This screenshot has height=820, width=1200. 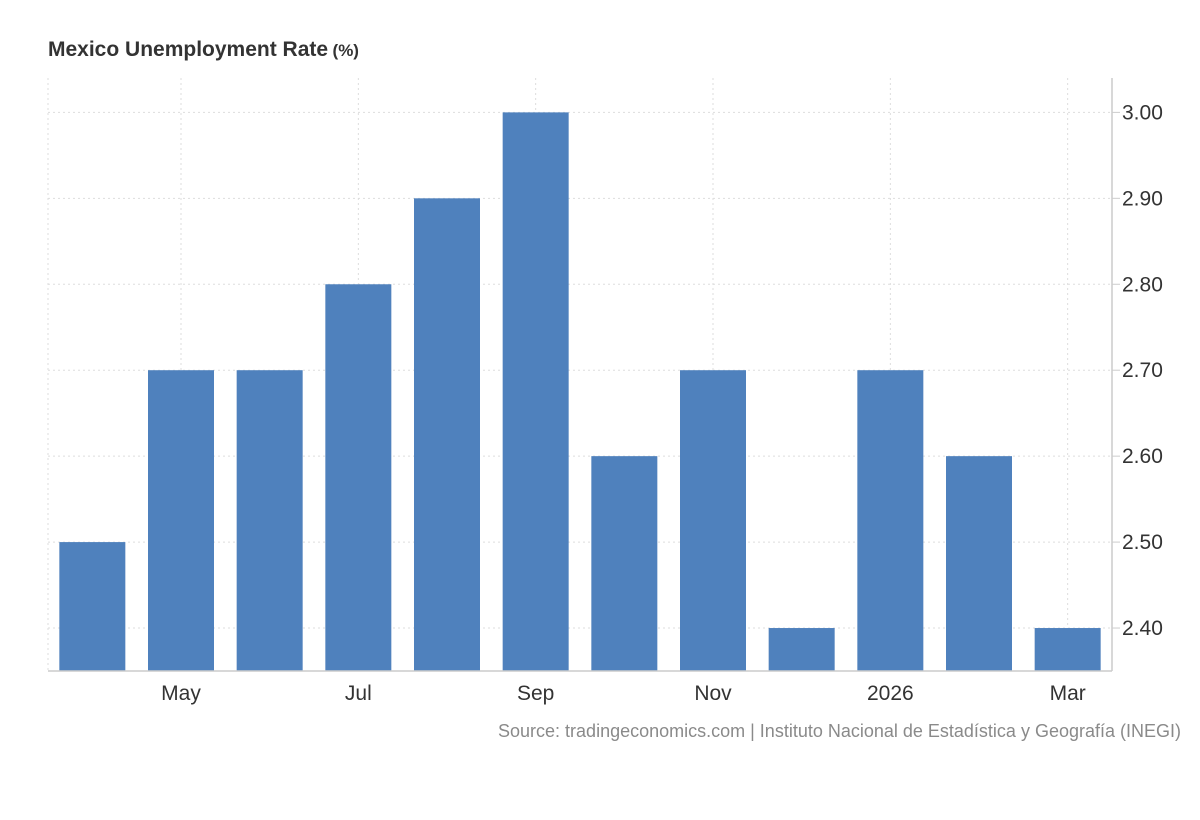 What do you see at coordinates (1068, 693) in the screenshot?
I see `x-tick-label: Mar` at bounding box center [1068, 693].